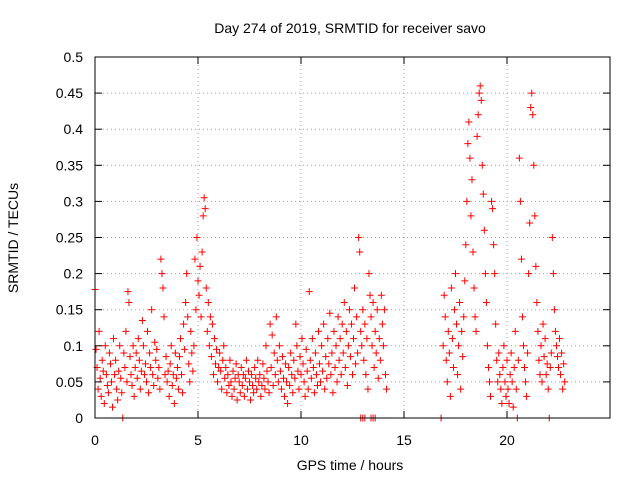 This screenshot has height=480, width=640. What do you see at coordinates (13, 238) in the screenshot?
I see `y-axis-label: SRMTID / TECUs` at bounding box center [13, 238].